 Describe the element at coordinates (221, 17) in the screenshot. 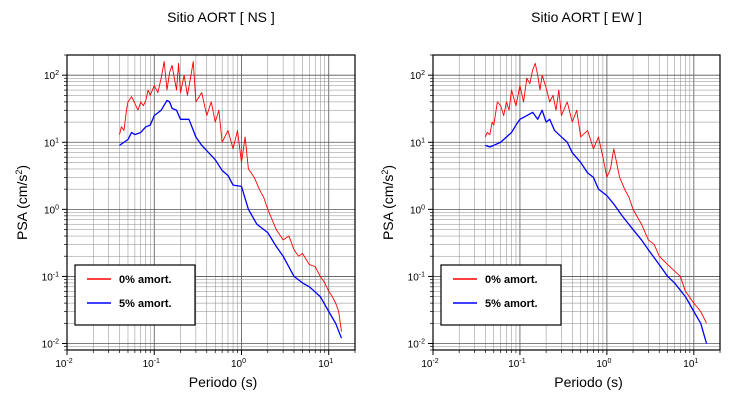

I see `chart-title: Sitio AORT [ NS ]` at that location.